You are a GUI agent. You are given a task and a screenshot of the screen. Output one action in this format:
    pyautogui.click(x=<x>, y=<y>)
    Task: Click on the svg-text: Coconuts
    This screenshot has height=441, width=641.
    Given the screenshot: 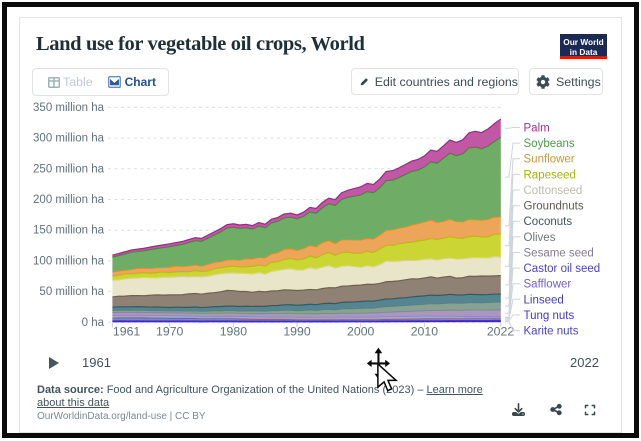 What is the action you would take?
    pyautogui.click(x=548, y=222)
    